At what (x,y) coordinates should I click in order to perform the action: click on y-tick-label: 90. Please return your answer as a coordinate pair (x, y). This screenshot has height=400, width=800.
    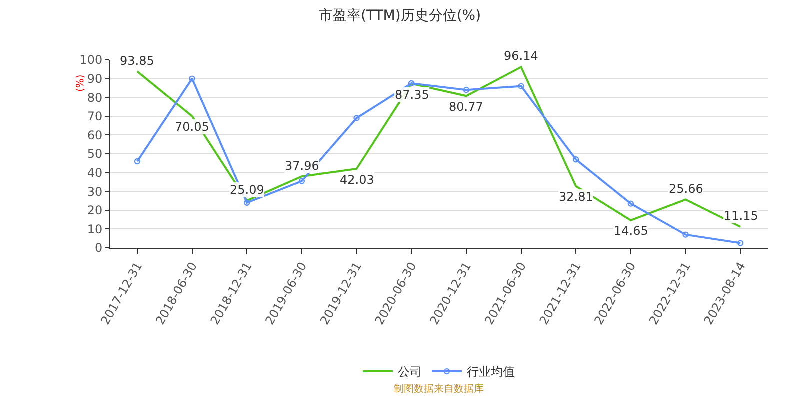
    Looking at the image, I should click on (95, 79).